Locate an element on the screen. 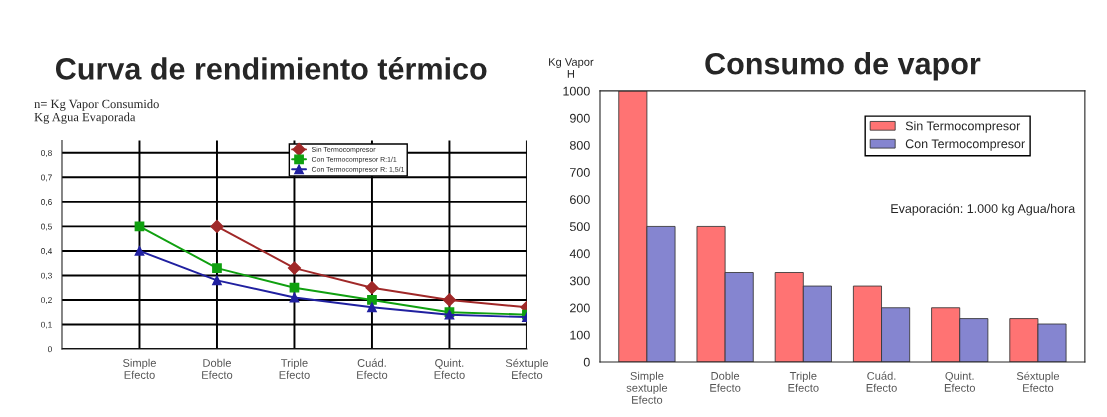  y-tick-label: 0,8 is located at coordinates (46, 153).